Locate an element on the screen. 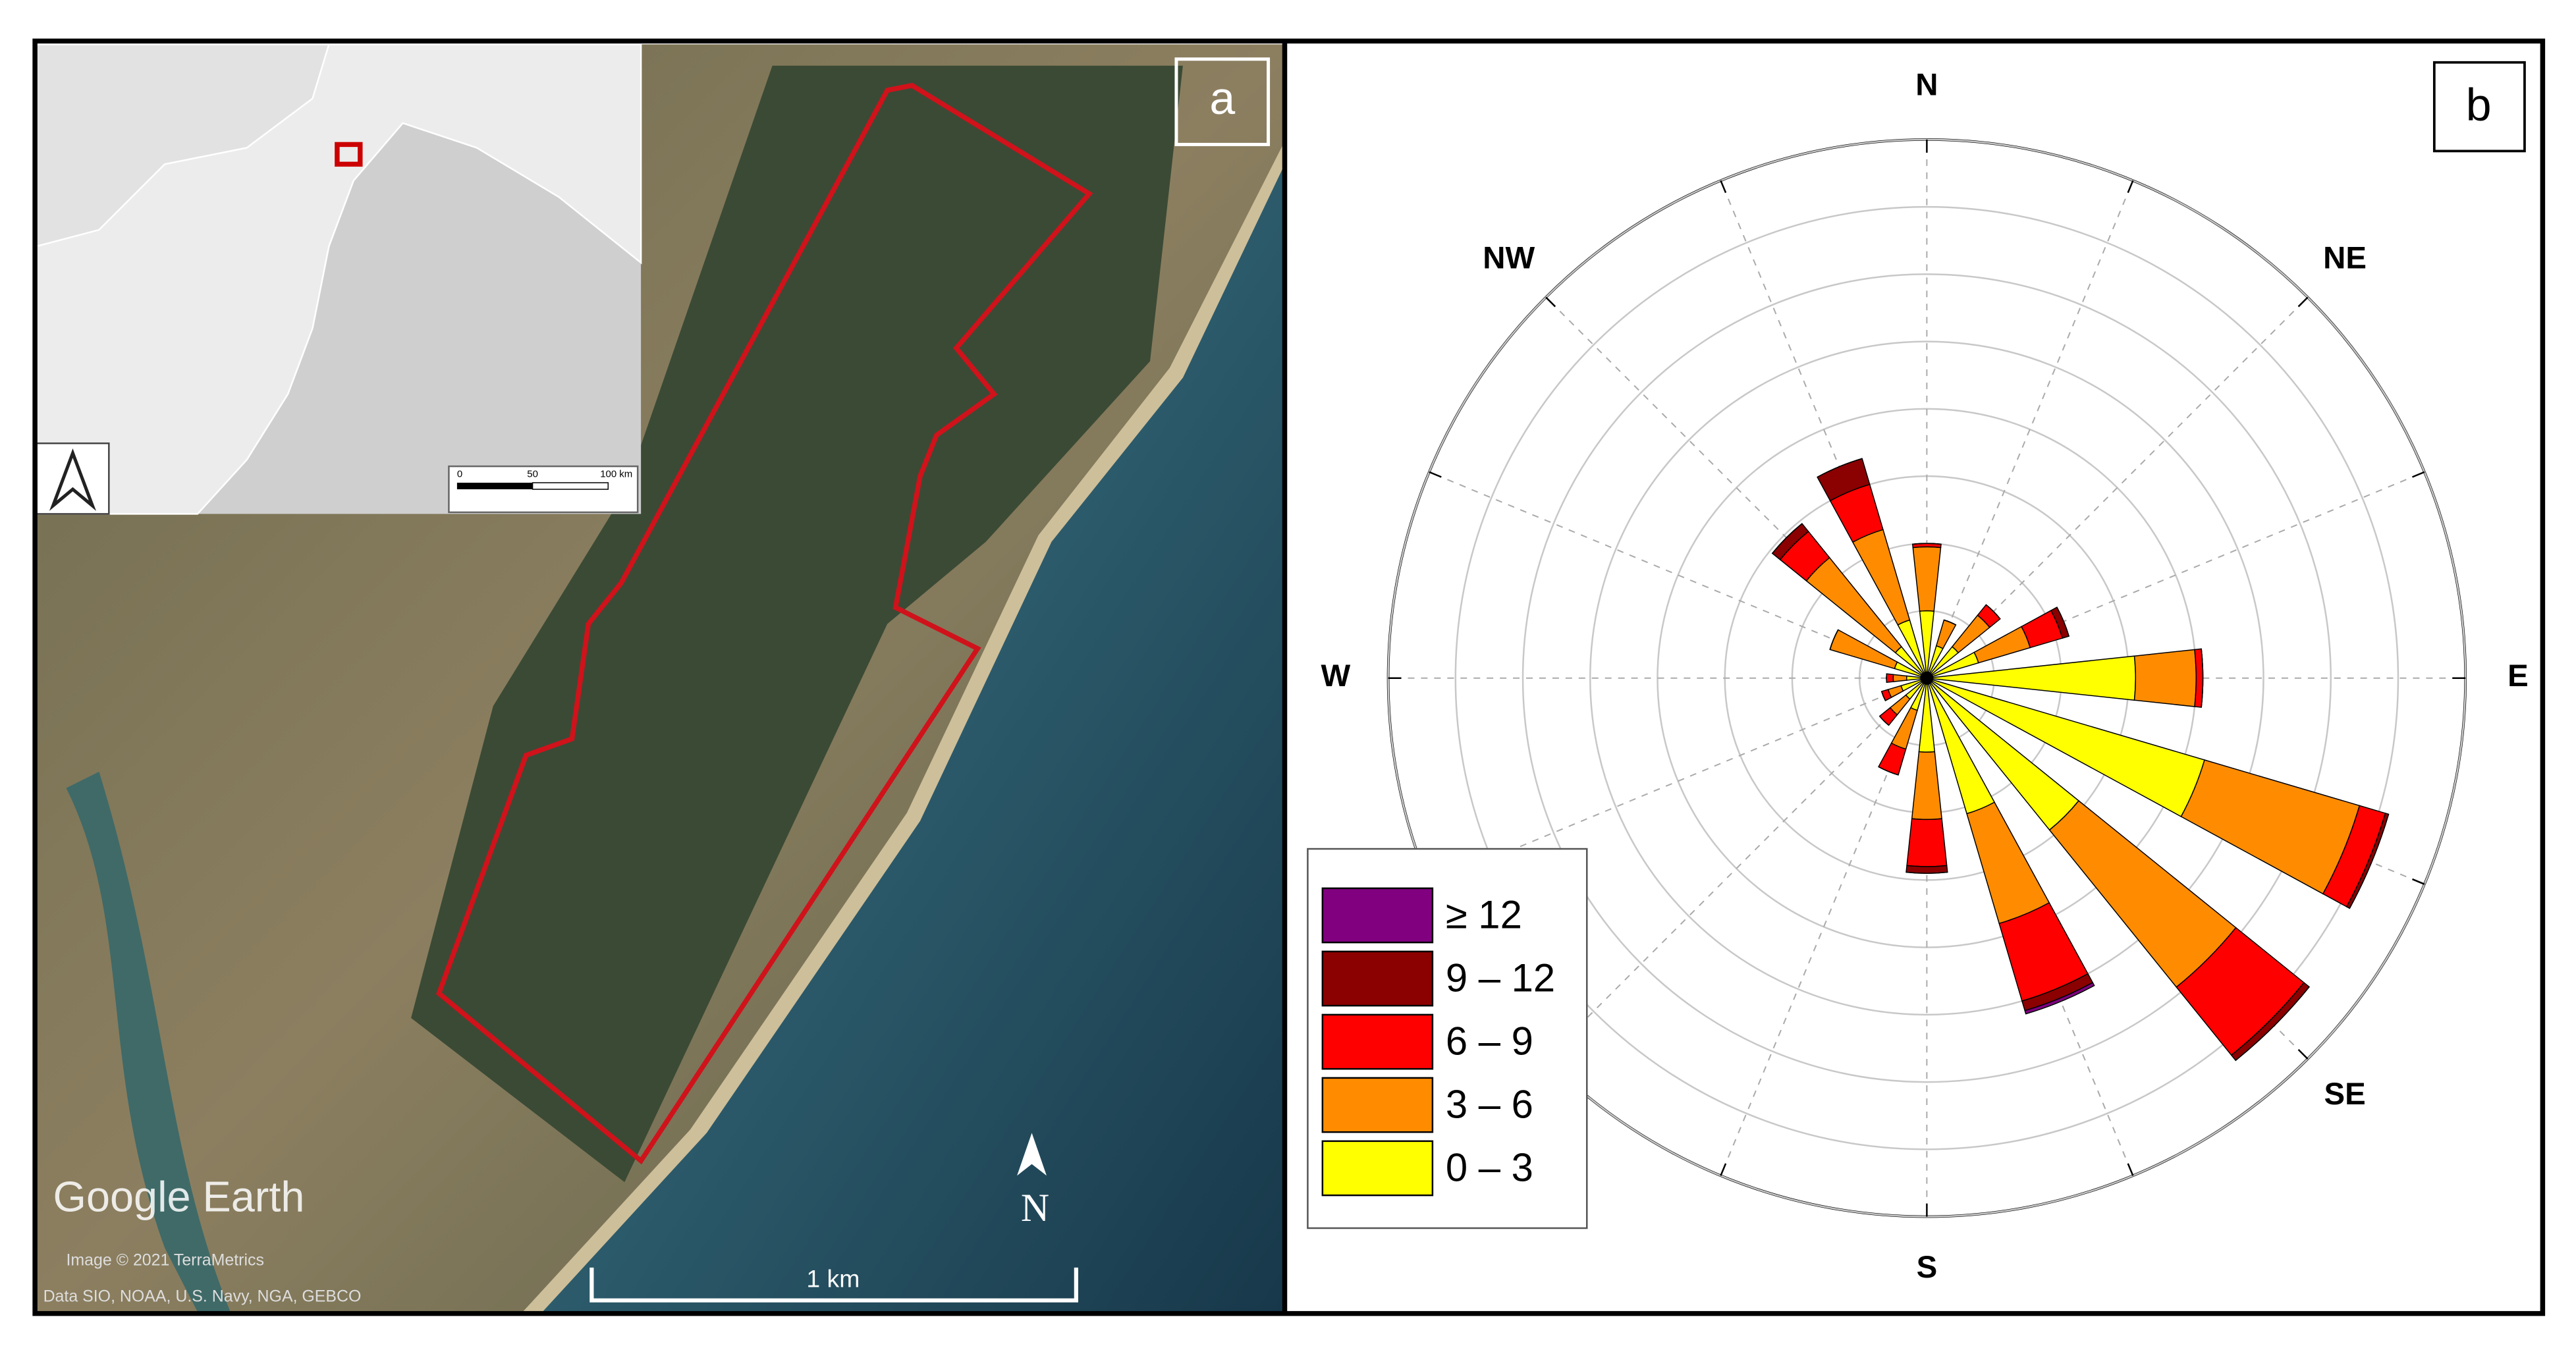 The image size is (2576, 1348). inset-map: 0 50 100 km is located at coordinates (339, 279).